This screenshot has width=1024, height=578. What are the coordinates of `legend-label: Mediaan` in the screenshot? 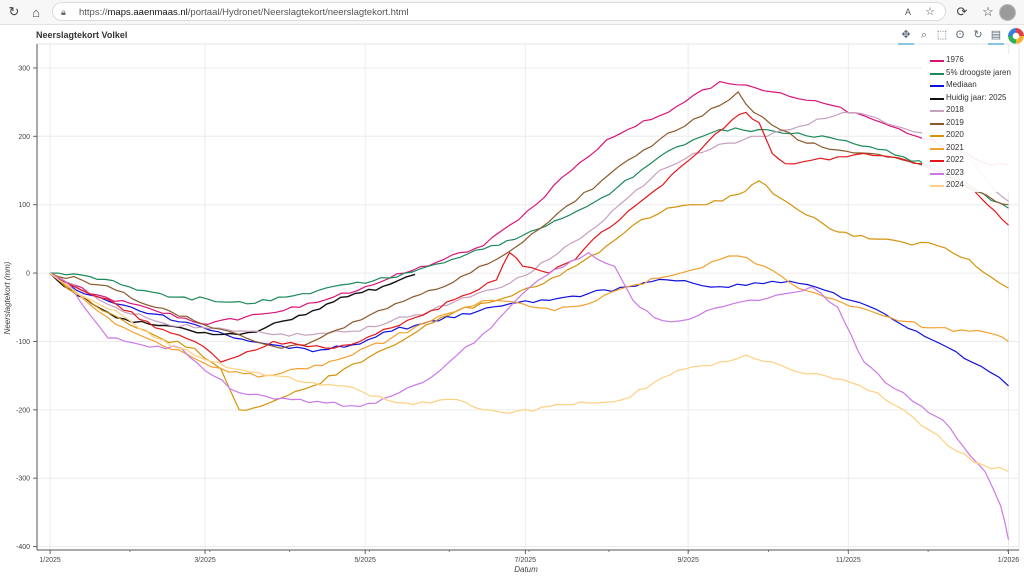 It's located at (961, 85).